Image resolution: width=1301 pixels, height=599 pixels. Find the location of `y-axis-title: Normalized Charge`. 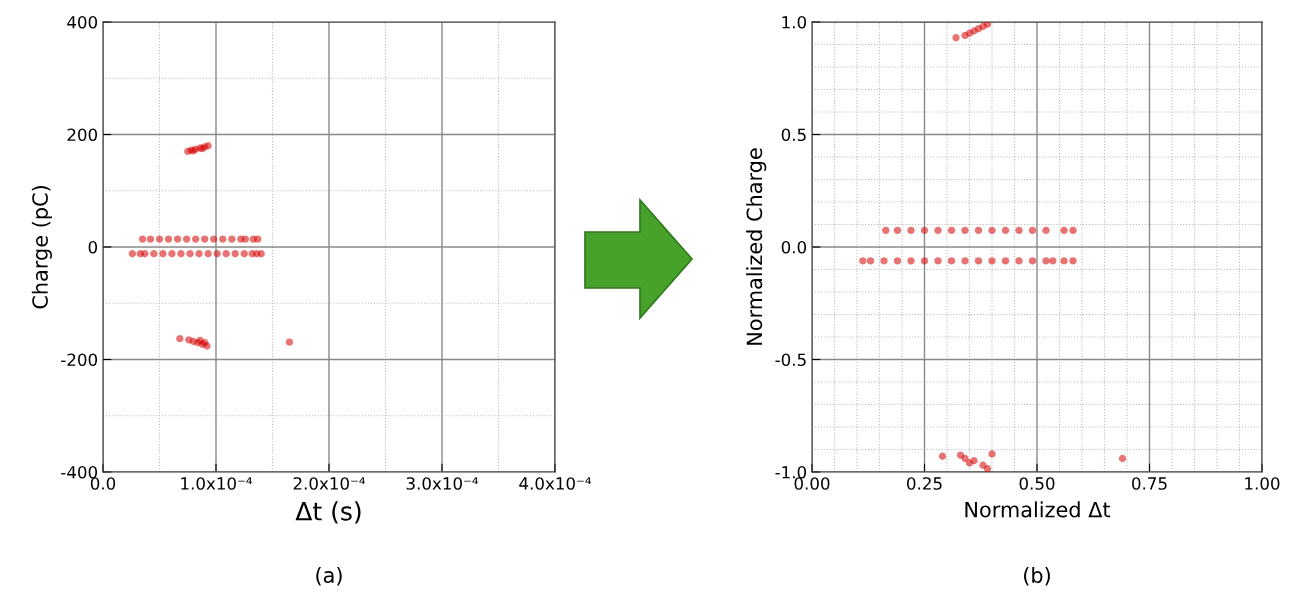

y-axis-title: Normalized Charge is located at coordinates (756, 246).